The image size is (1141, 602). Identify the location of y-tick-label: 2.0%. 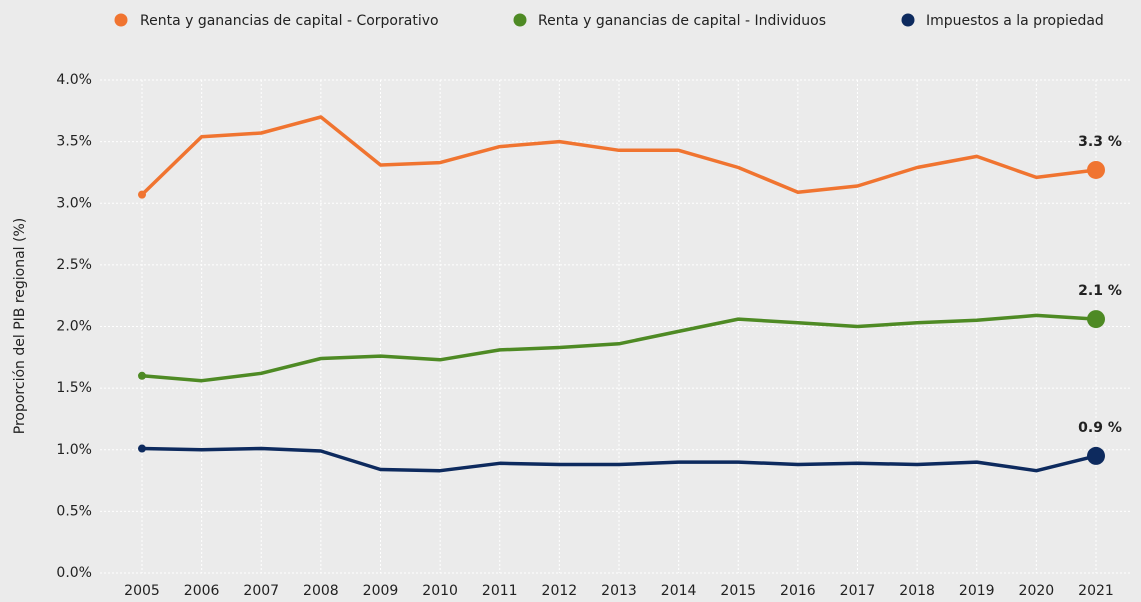
(74, 327).